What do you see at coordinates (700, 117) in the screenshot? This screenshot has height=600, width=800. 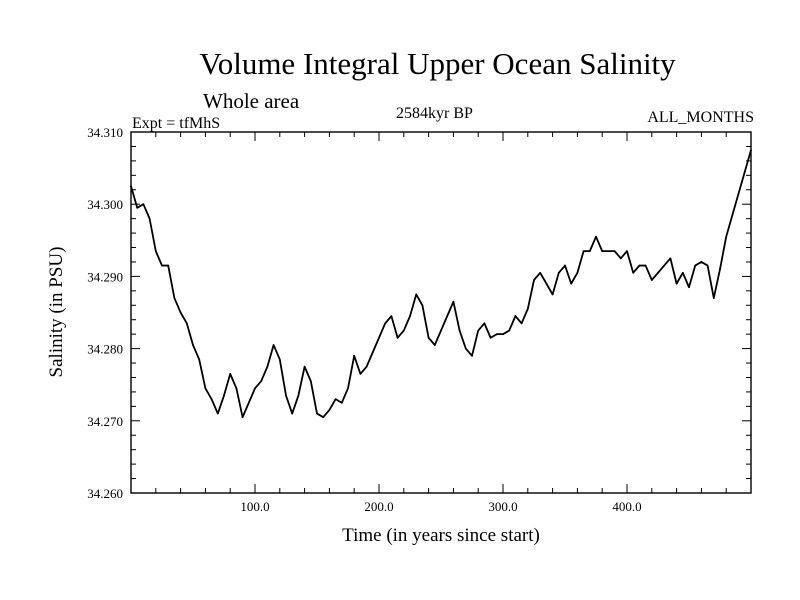 I see `months-label: ALL_MONTHS` at bounding box center [700, 117].